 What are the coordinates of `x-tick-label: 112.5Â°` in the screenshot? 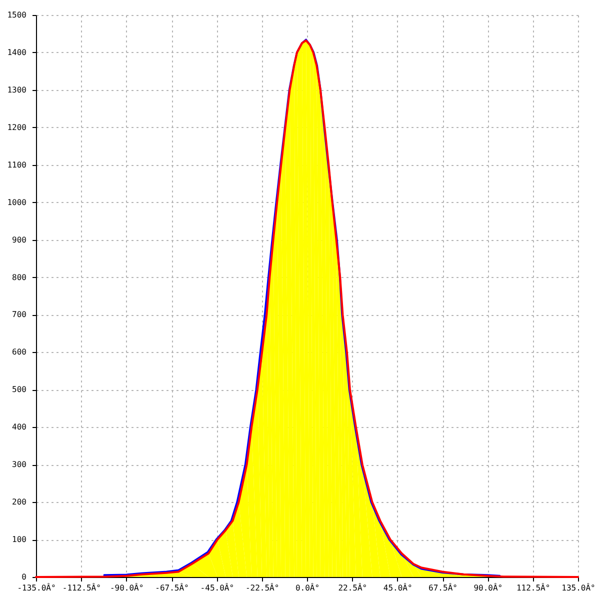 It's located at (533, 587).